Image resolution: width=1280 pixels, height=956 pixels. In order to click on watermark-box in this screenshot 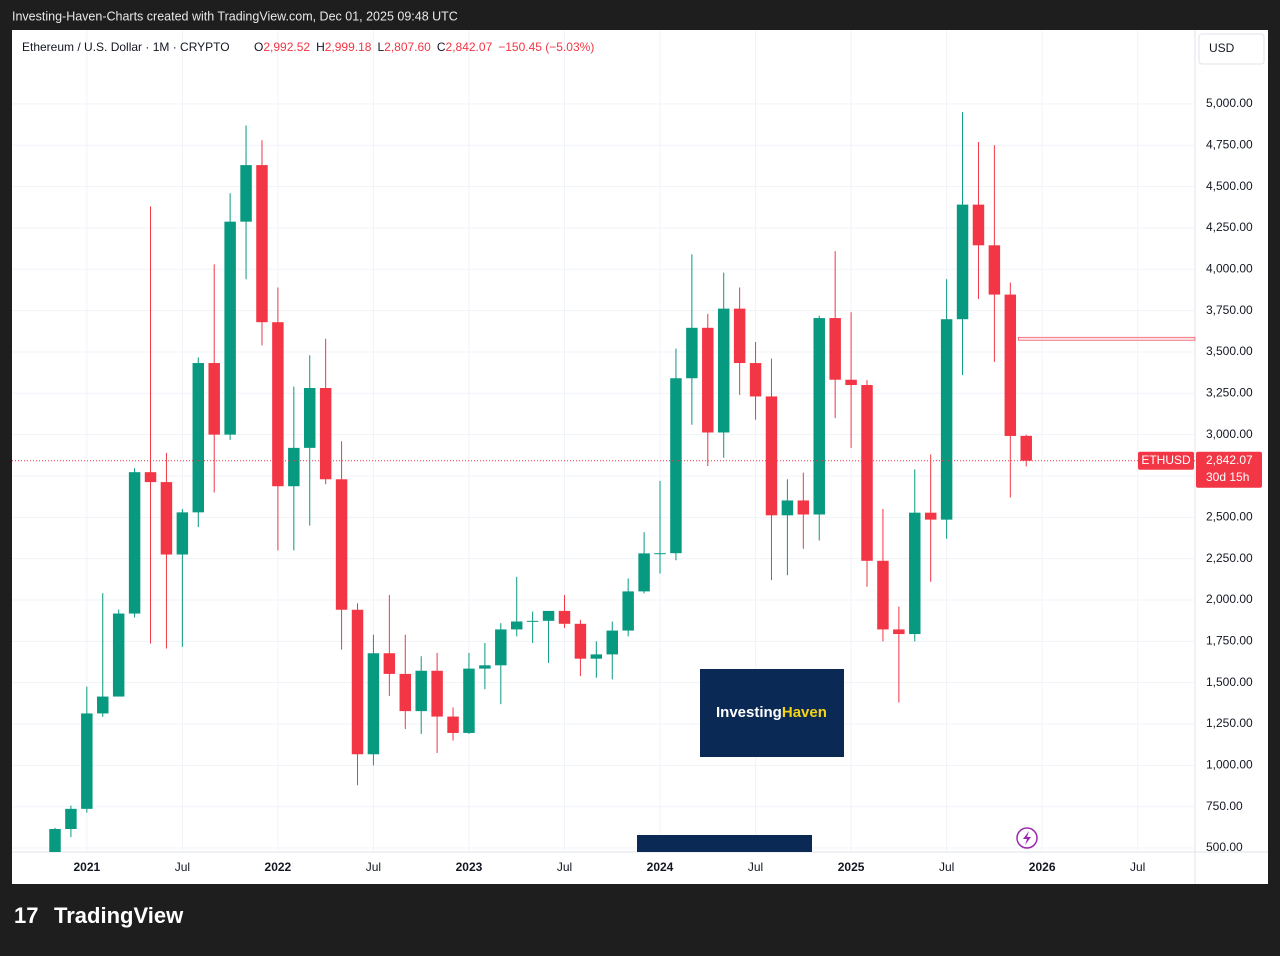, I will do `click(772, 713)`.